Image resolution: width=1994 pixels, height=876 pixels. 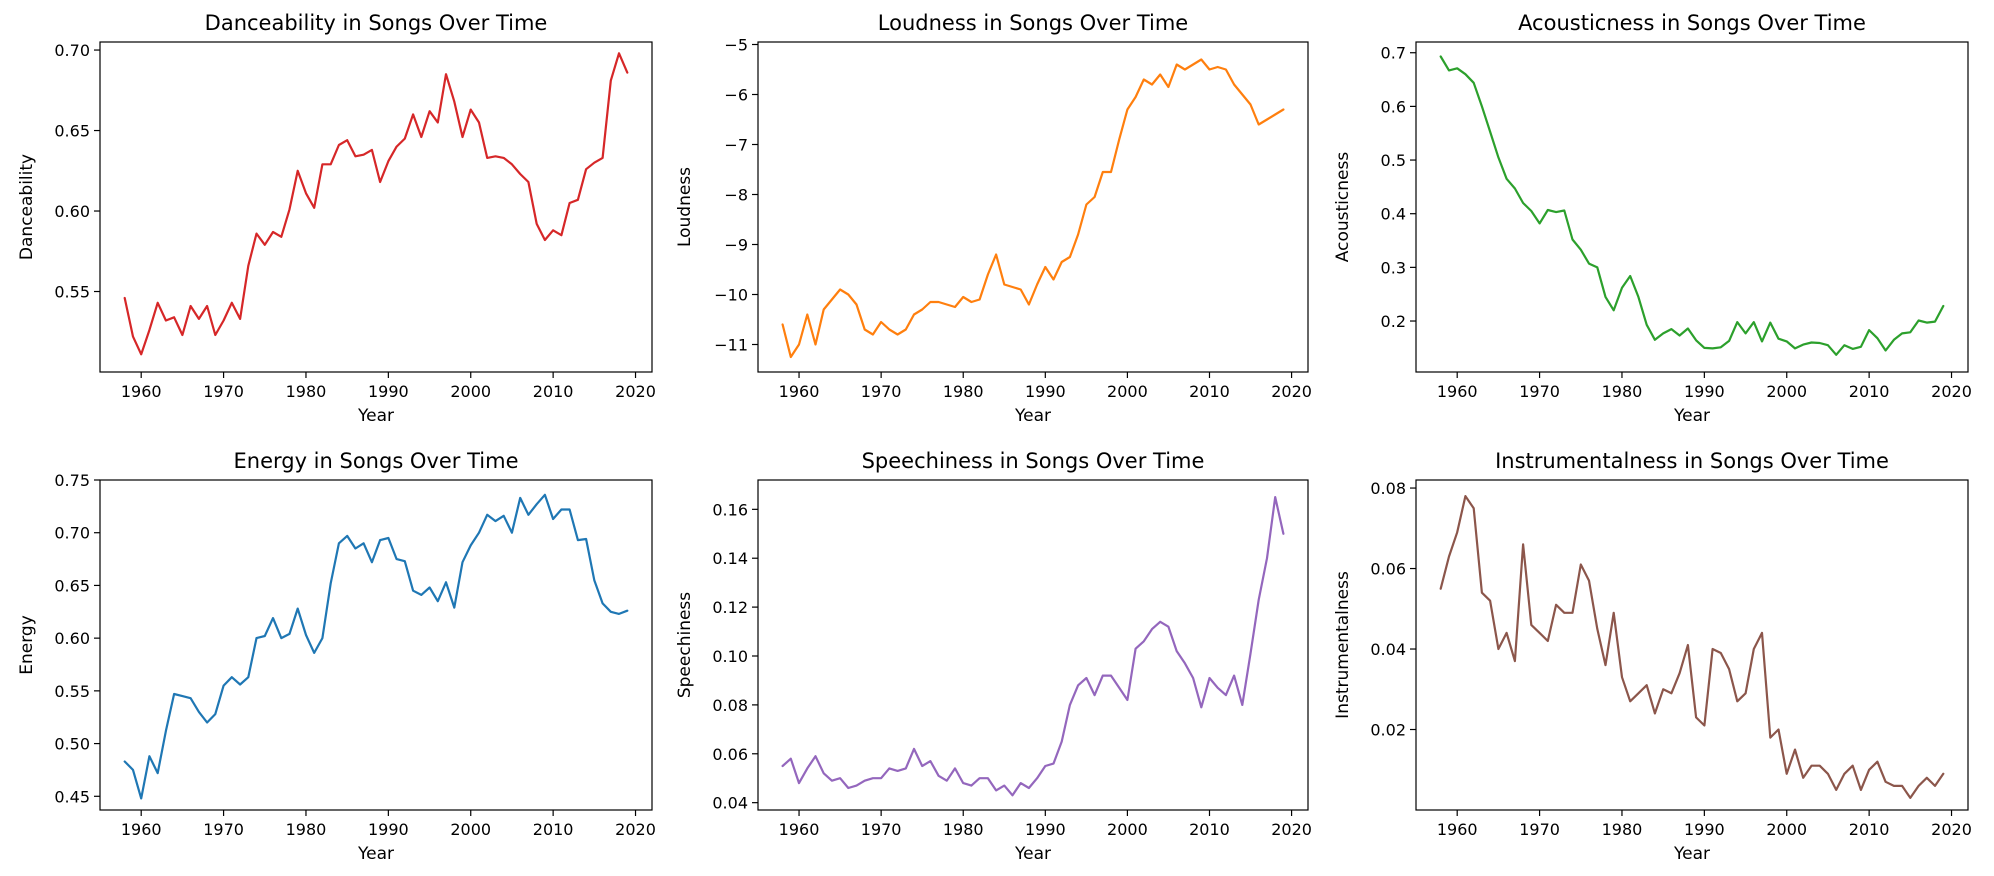 I want to click on chart-0-x-tick-label-1980: 1980, so click(x=306, y=391).